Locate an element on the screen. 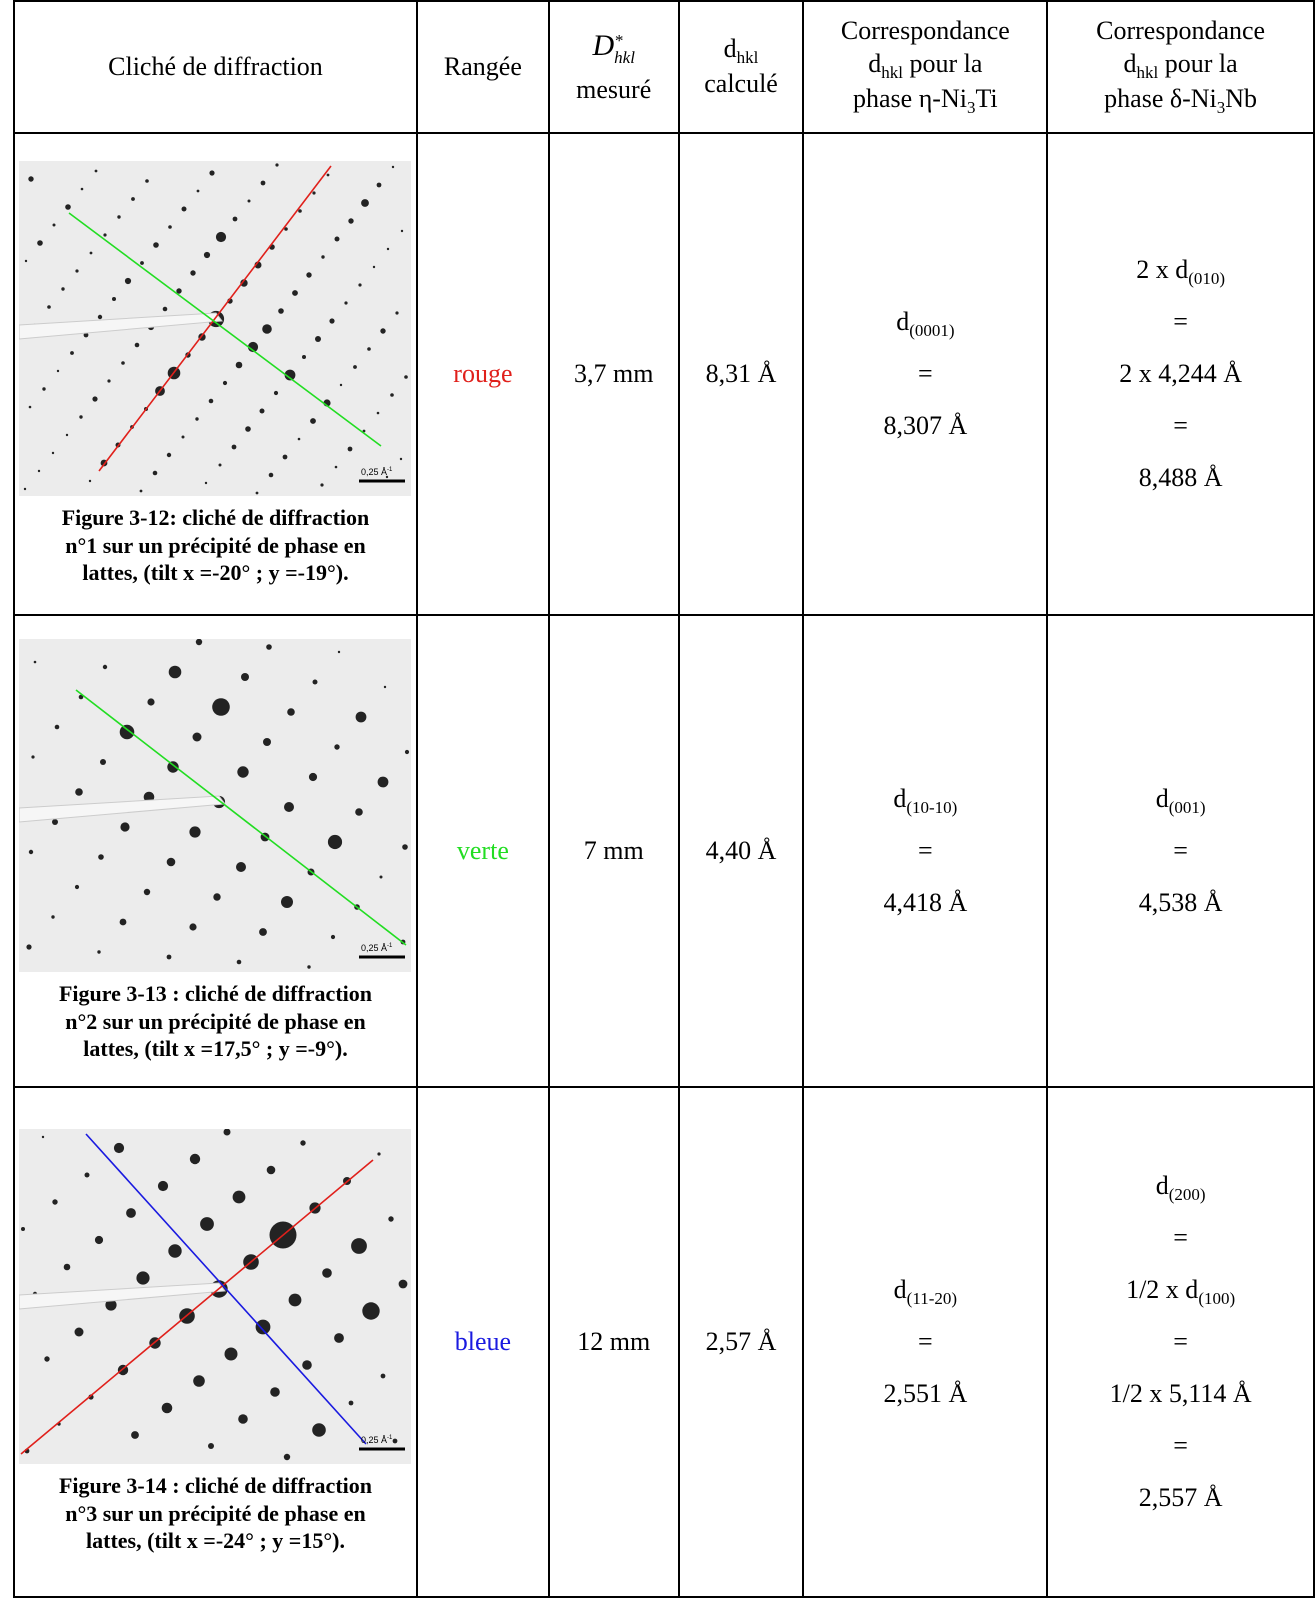 The height and width of the screenshot is (1600, 1315). eta-cell: d(0001) = 8,307 Å is located at coordinates (925, 374).